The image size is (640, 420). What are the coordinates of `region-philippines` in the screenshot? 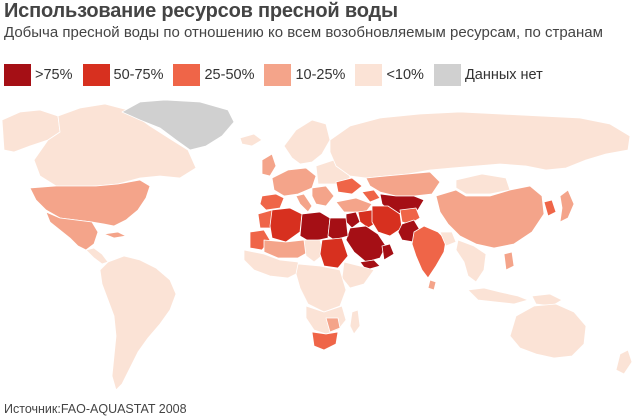 It's located at (509, 261).